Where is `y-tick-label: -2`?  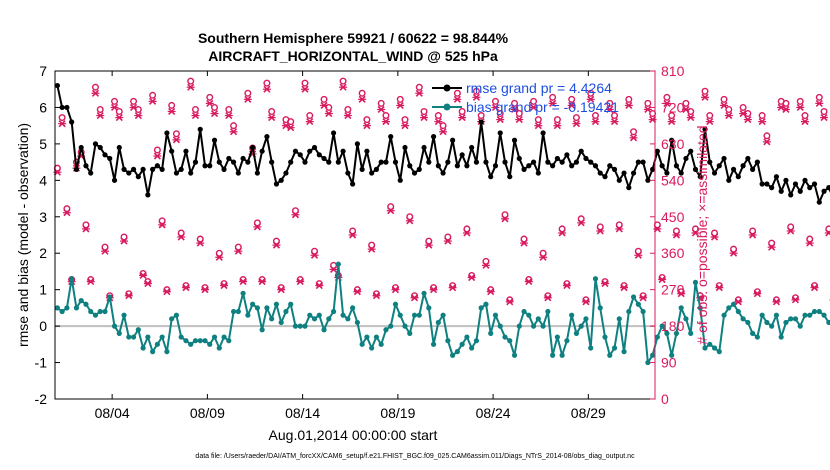 y-tick-label: -2 is located at coordinates (41, 399).